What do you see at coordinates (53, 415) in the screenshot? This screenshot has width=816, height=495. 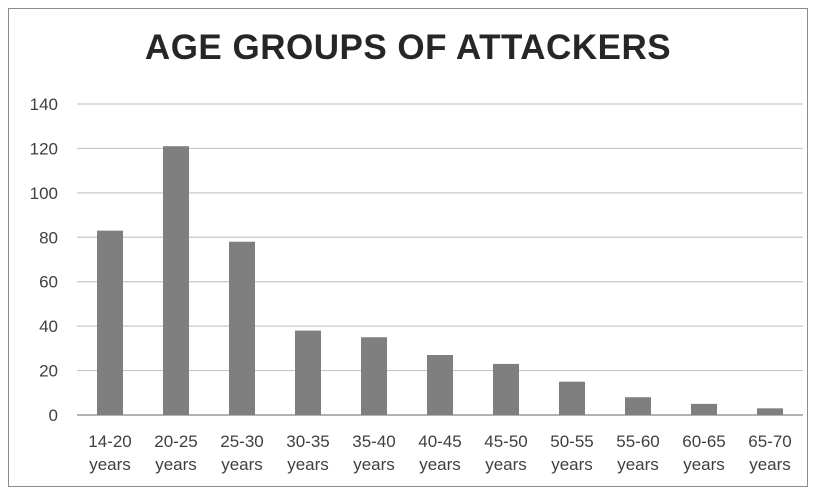 I see `y-tick-label: 0` at bounding box center [53, 415].